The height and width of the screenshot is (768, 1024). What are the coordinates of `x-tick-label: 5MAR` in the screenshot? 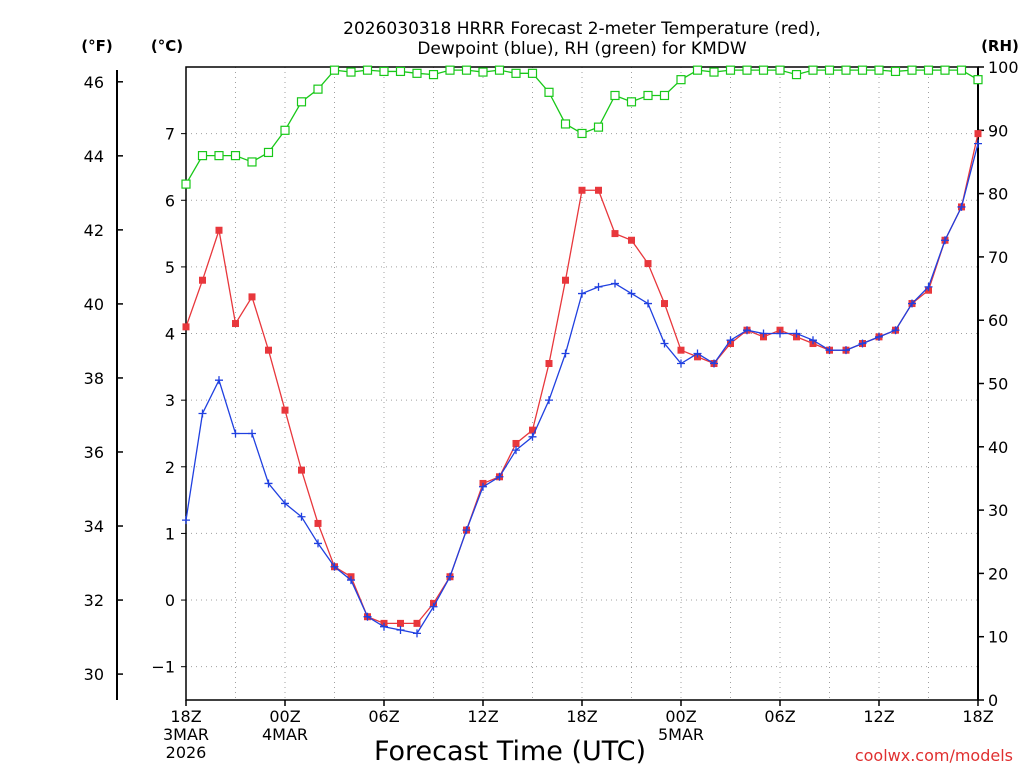 It's located at (681, 734).